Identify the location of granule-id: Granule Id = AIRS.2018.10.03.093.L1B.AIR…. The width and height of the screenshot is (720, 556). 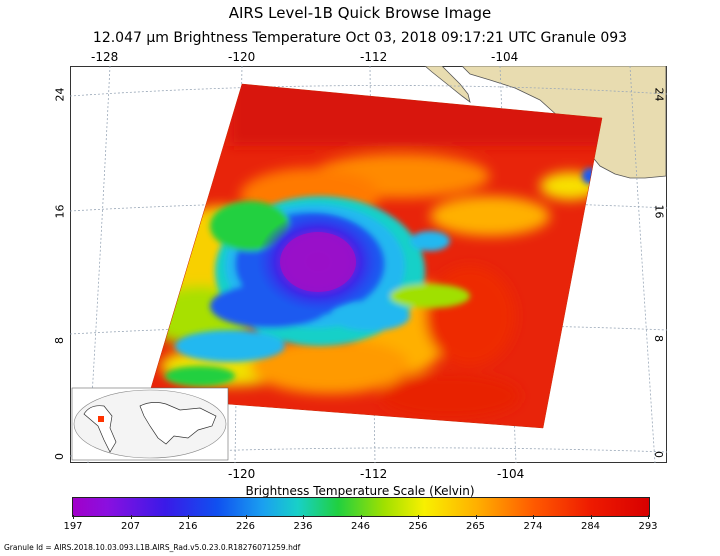
(152, 547).